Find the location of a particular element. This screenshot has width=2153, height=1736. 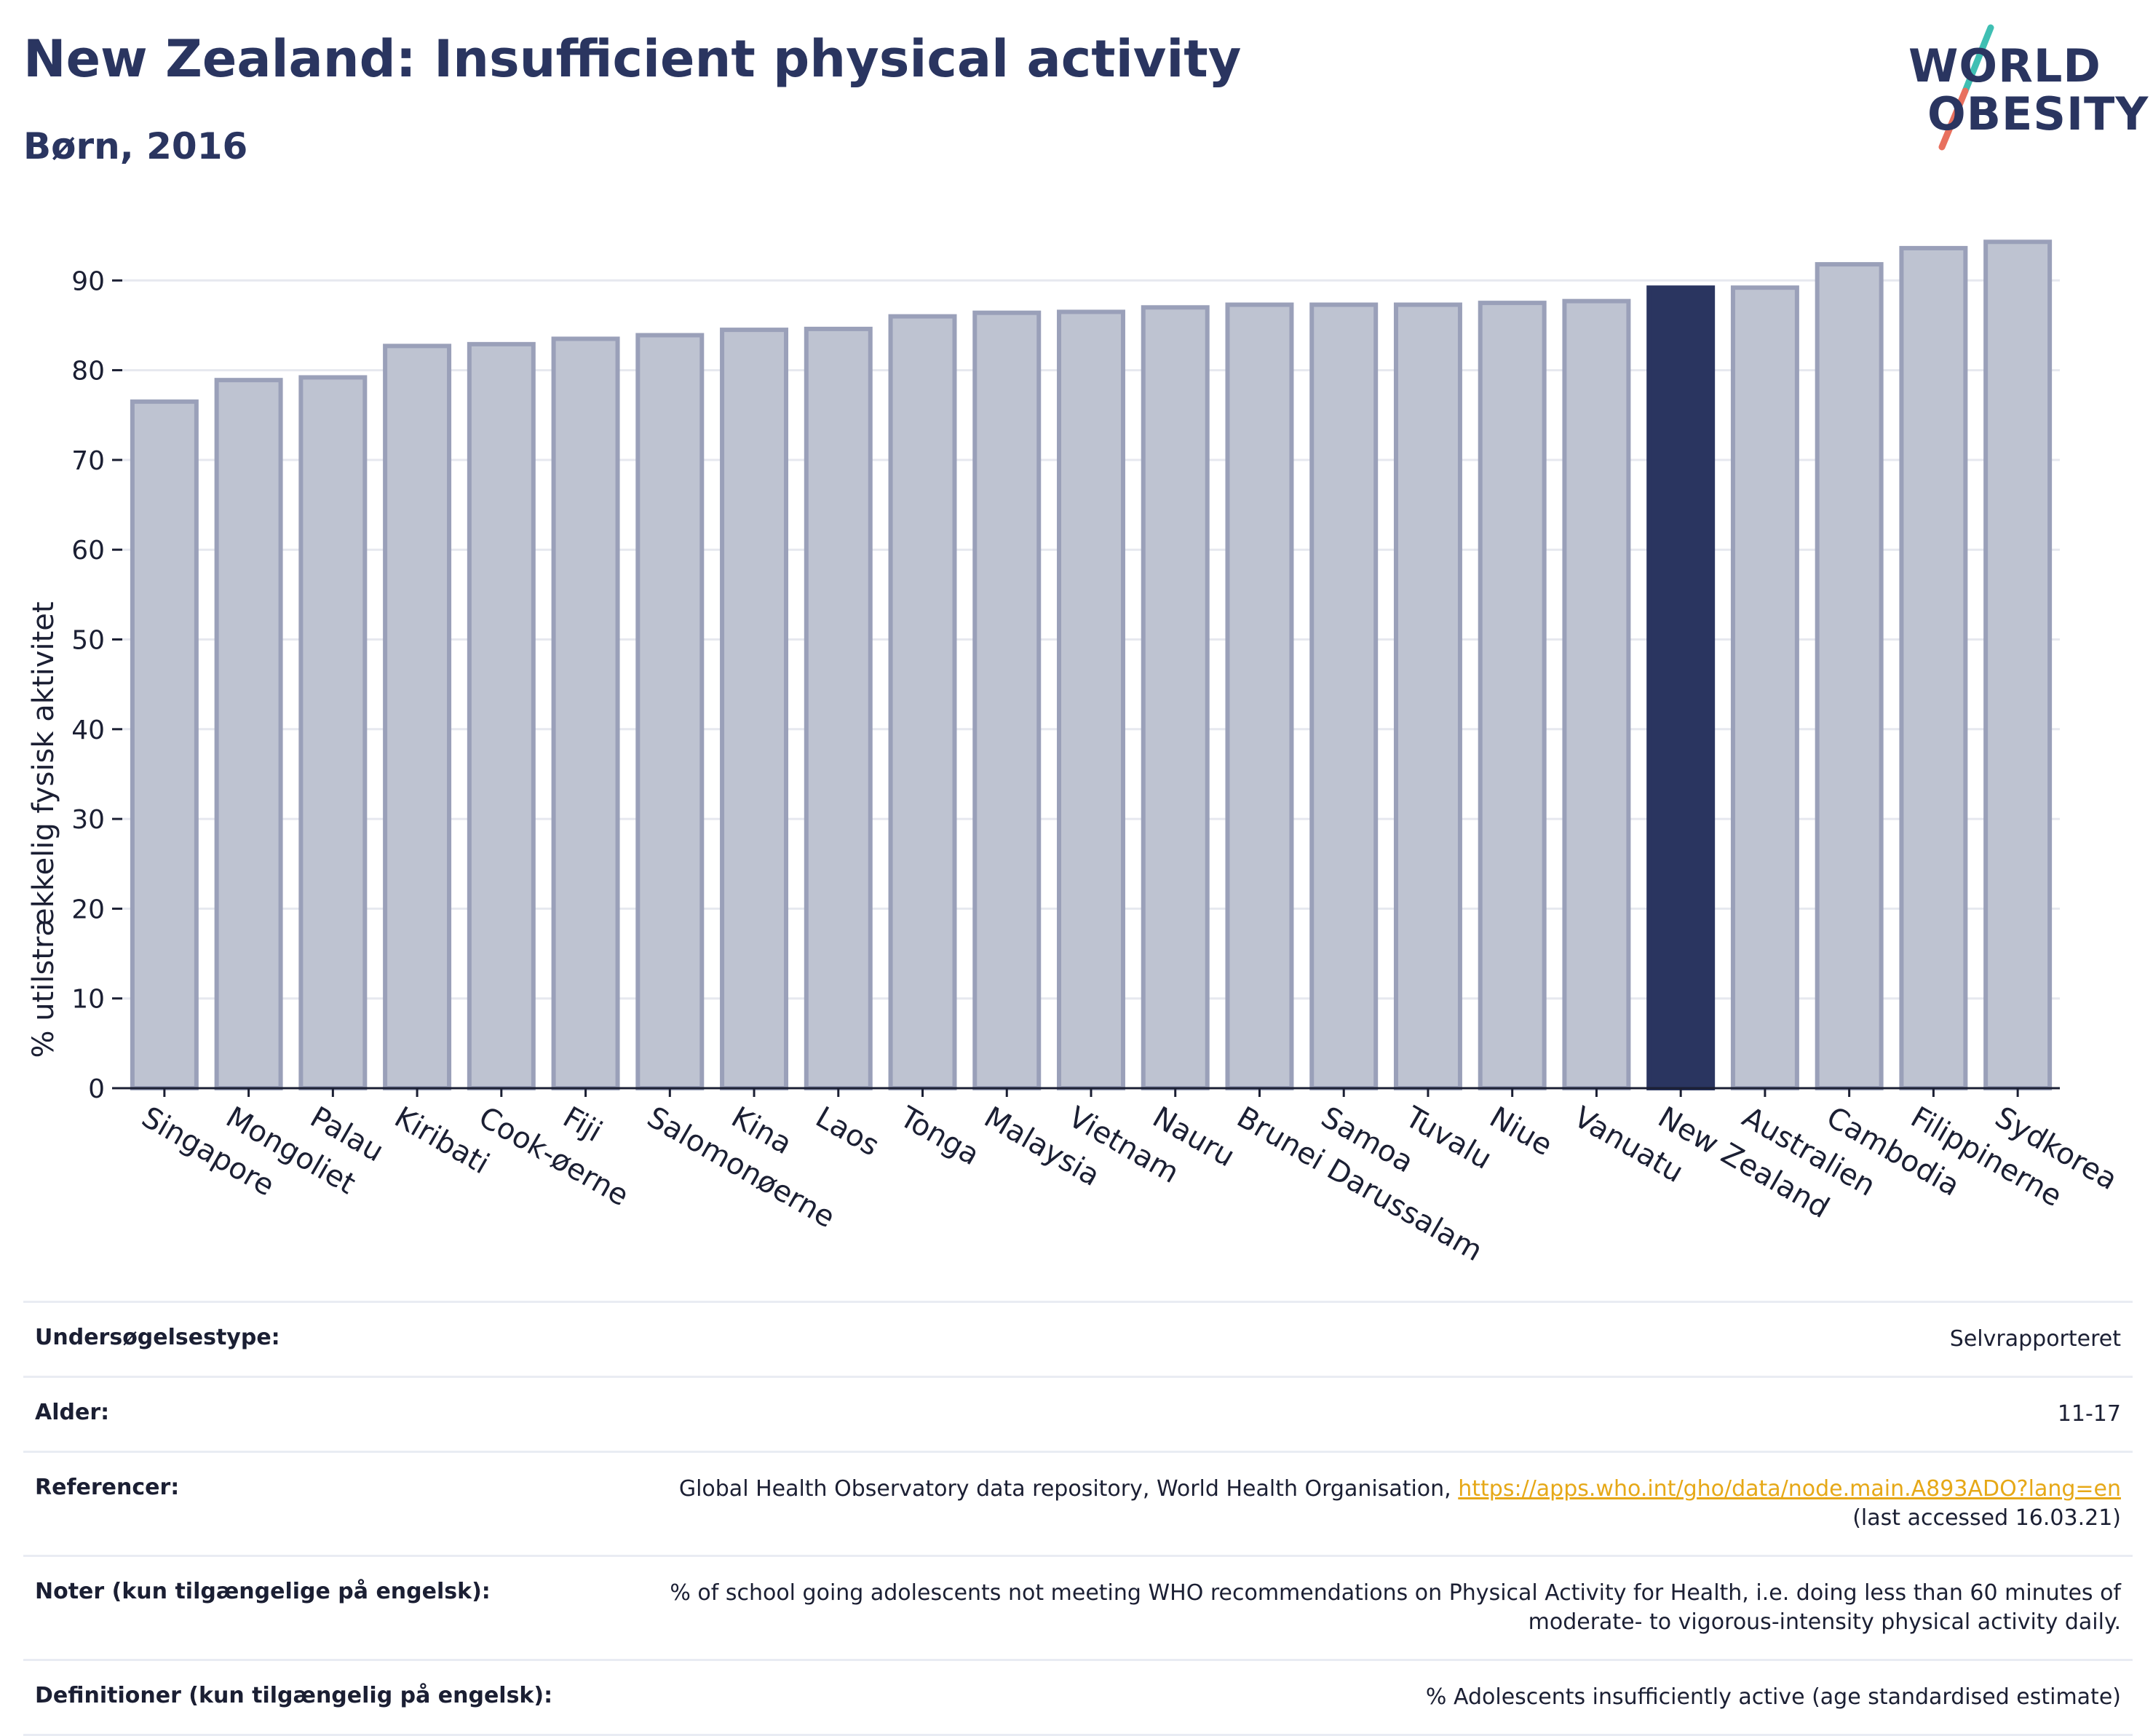

y-tick-label: 20 is located at coordinates (88, 909).